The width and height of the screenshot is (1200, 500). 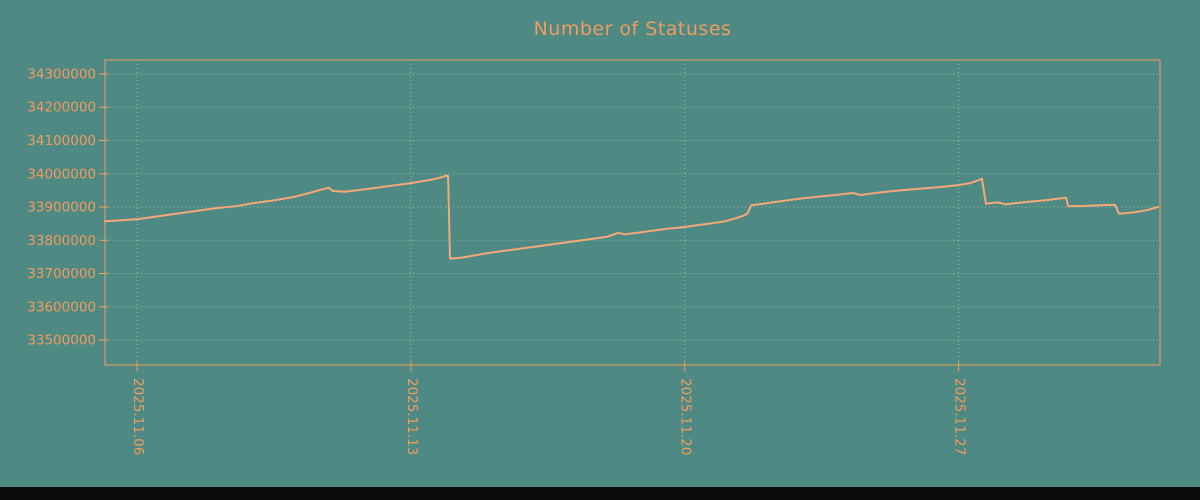 I want to click on y-tick-label: 34300000, so click(x=61, y=74).